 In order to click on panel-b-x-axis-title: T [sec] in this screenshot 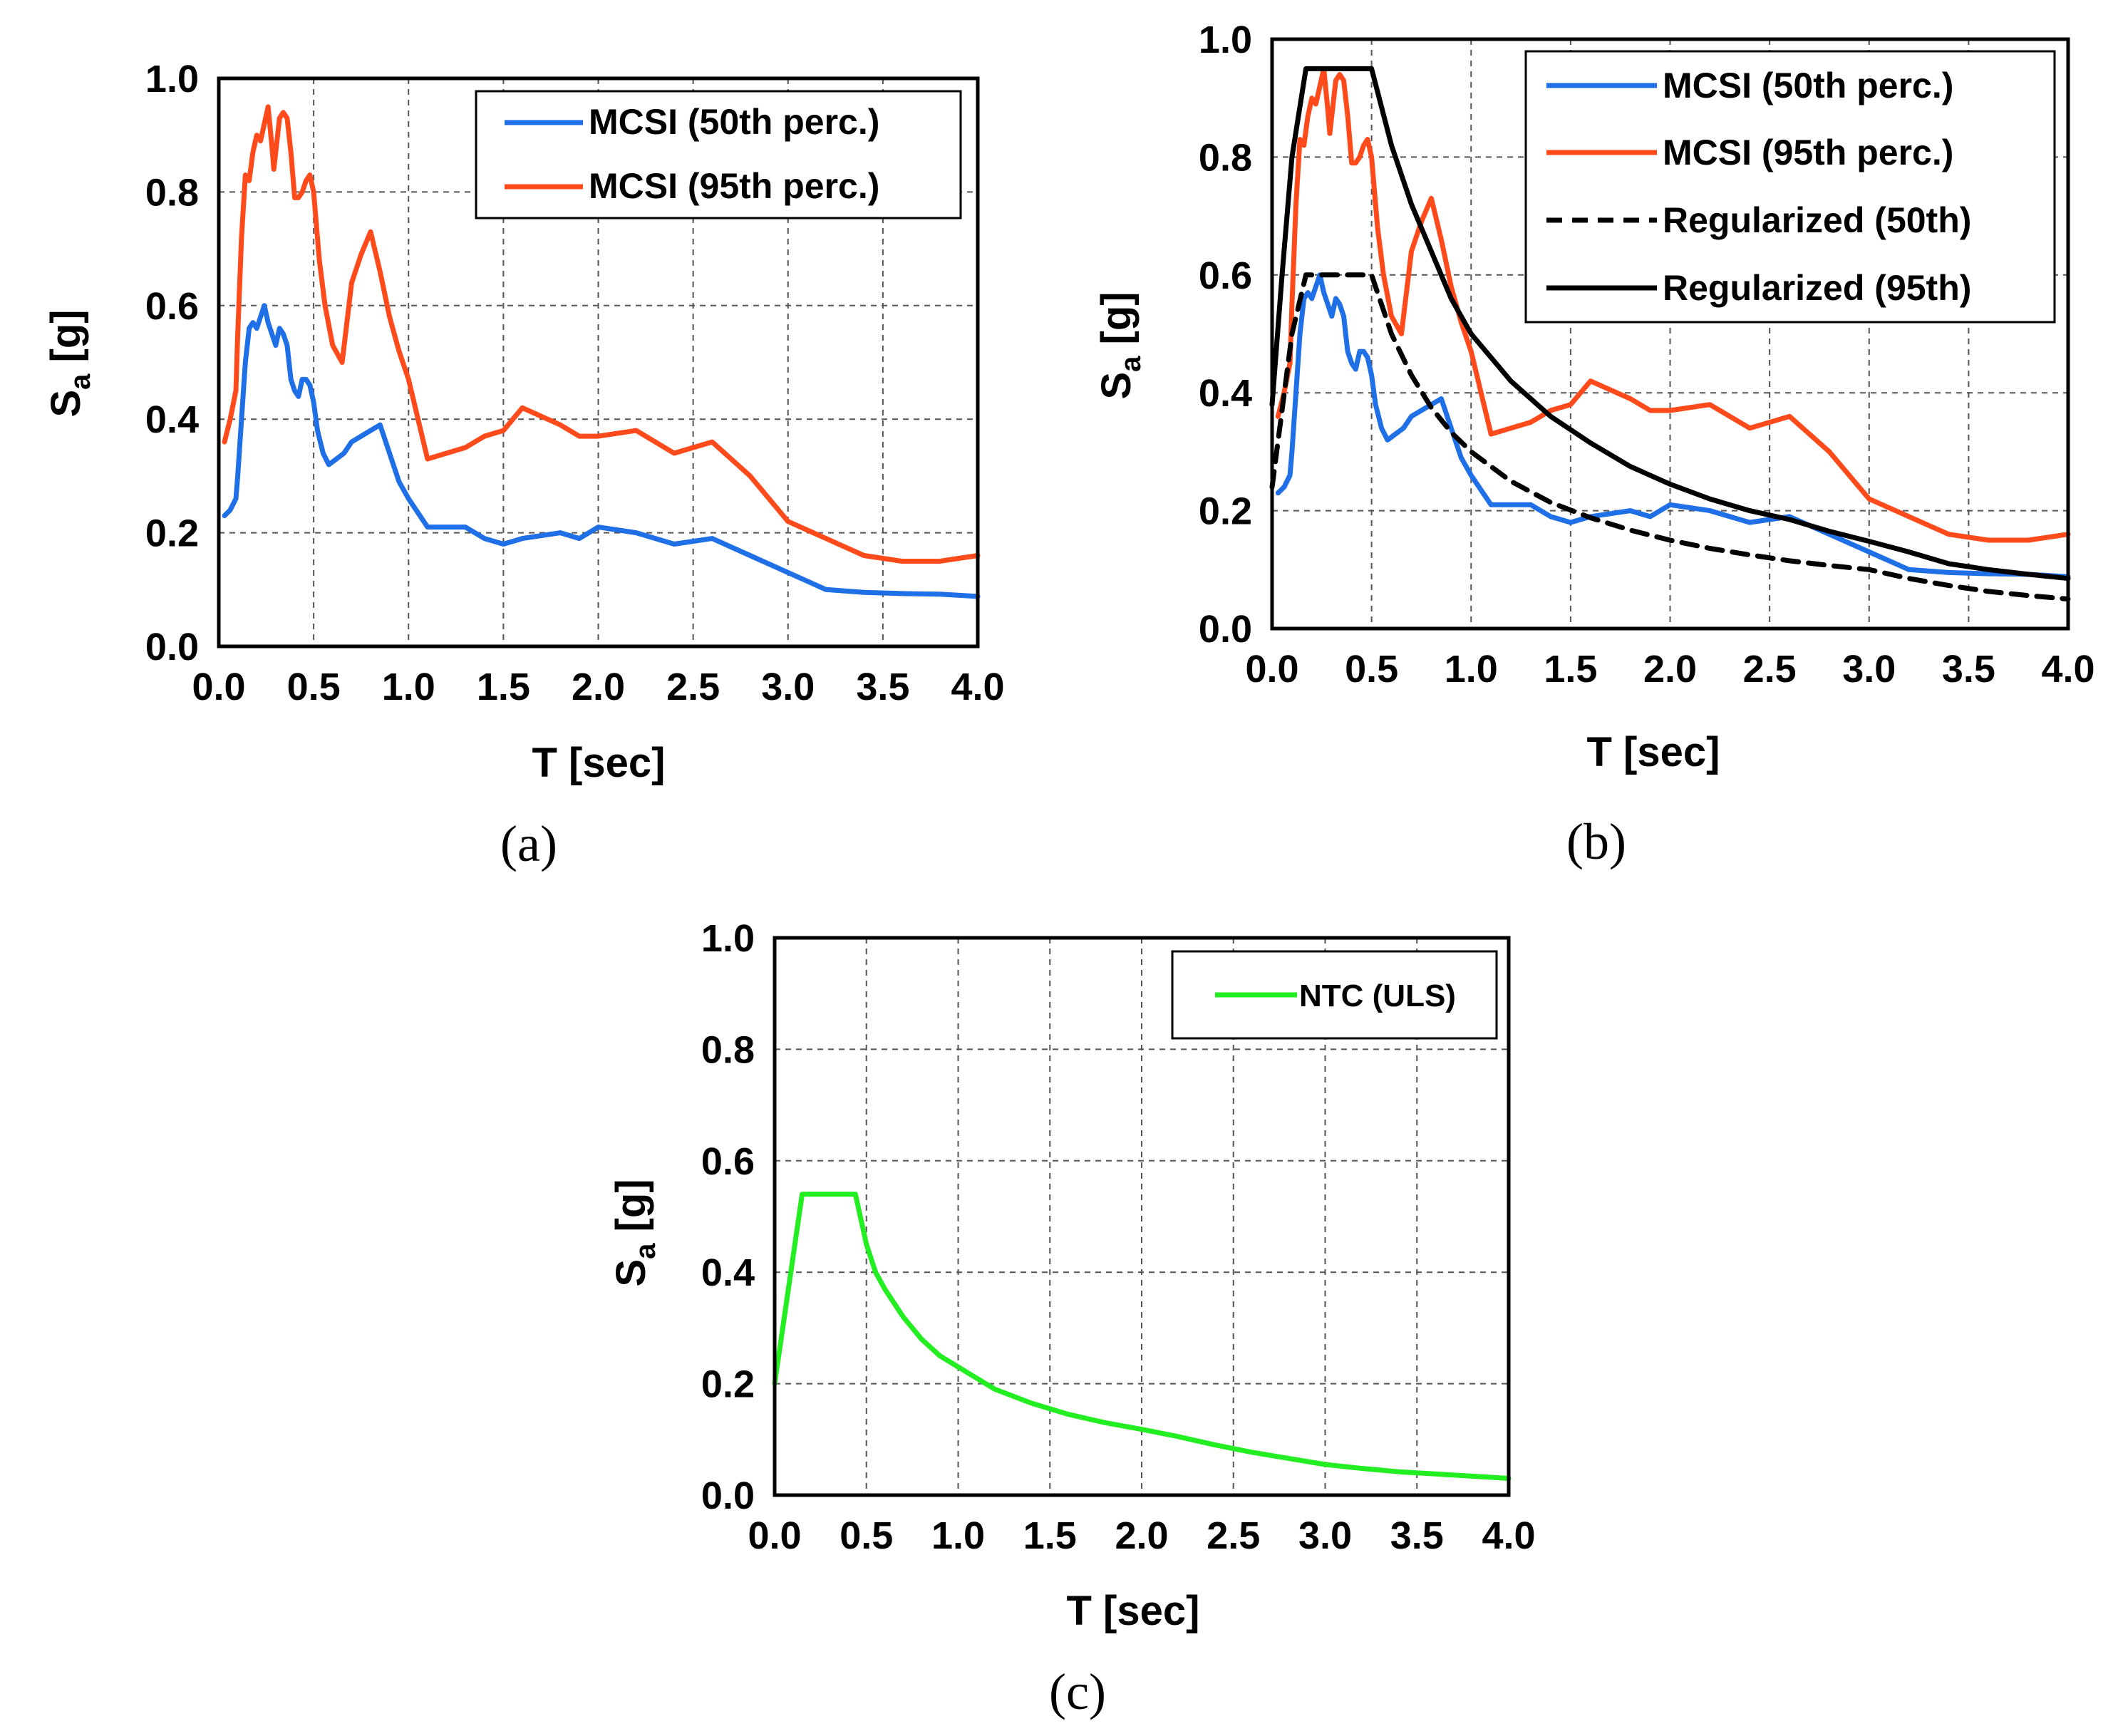, I will do `click(1653, 752)`.